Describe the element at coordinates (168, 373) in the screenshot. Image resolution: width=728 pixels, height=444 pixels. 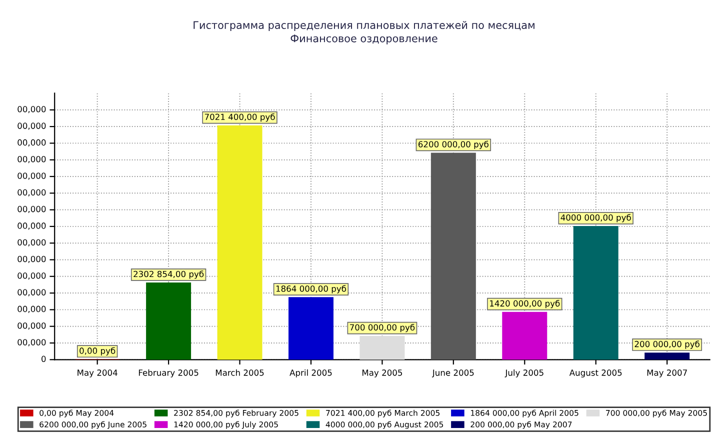
I see `x-tick-label: February 2005` at that location.